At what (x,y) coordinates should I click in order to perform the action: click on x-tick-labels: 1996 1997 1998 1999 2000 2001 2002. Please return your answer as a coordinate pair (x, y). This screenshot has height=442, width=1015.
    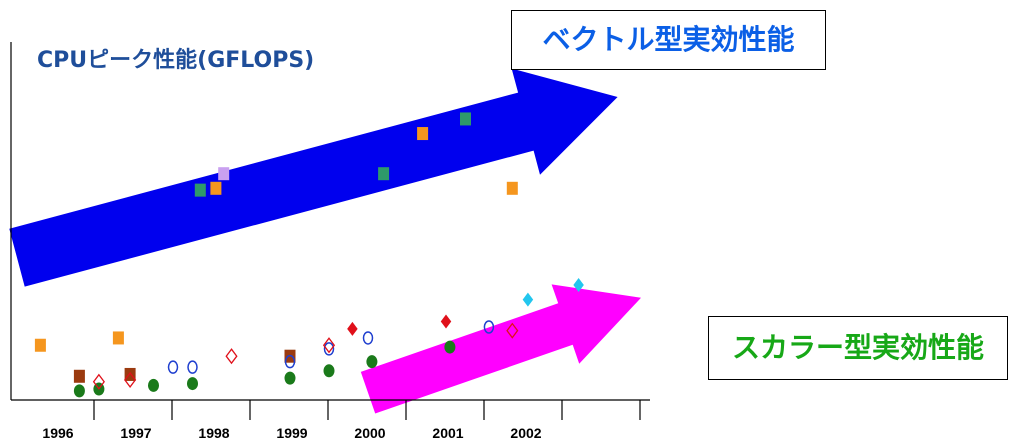
    Looking at the image, I should click on (291, 433).